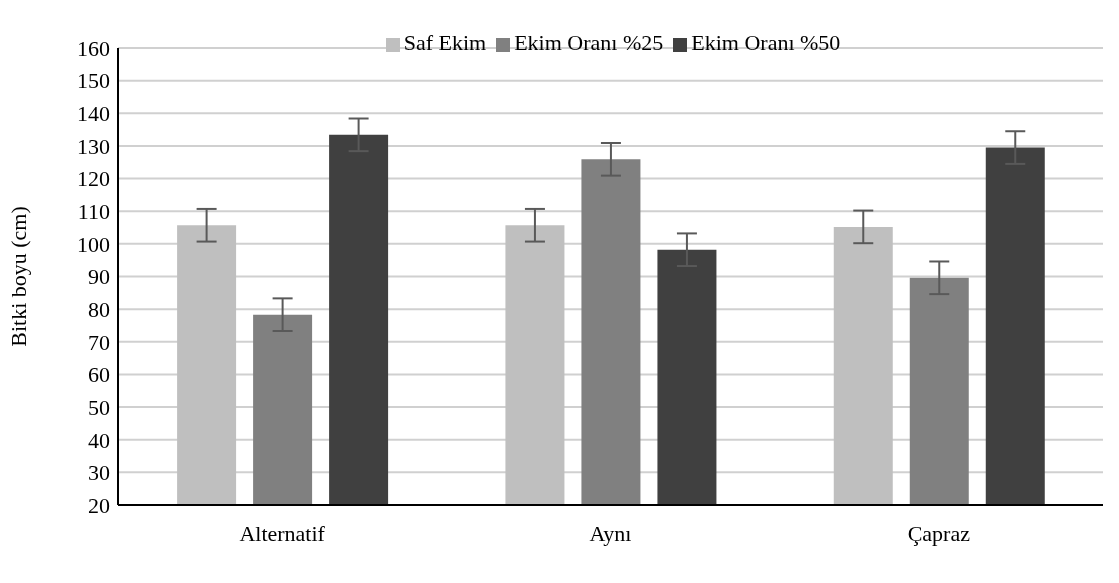 Image resolution: width=1119 pixels, height=583 pixels. I want to click on y-tick-label: 70, so click(99, 342).